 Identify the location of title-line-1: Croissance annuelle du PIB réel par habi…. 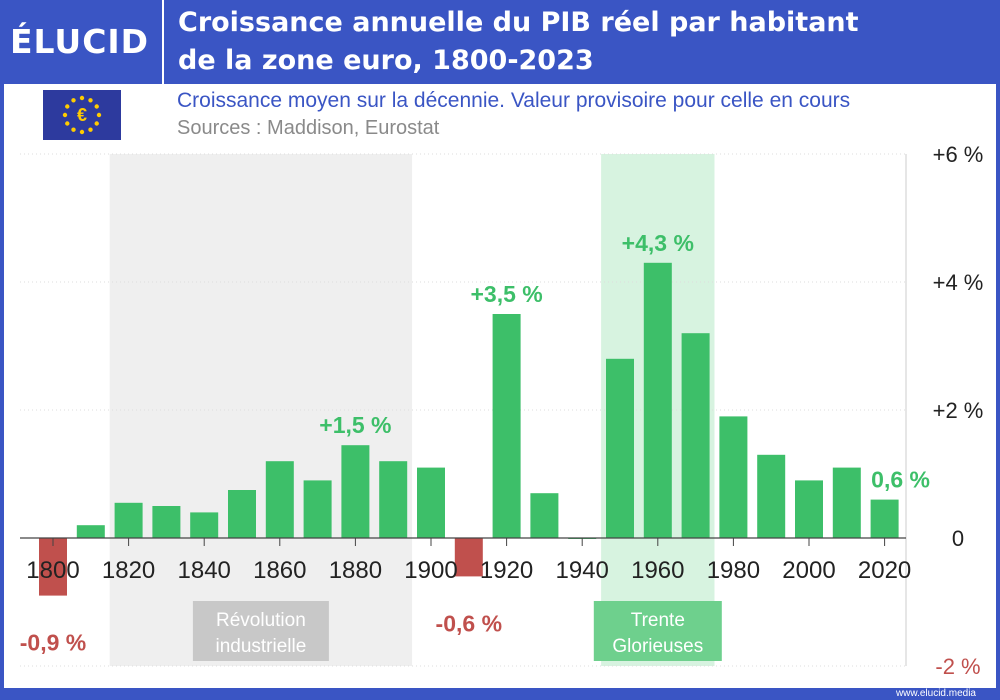
(518, 22).